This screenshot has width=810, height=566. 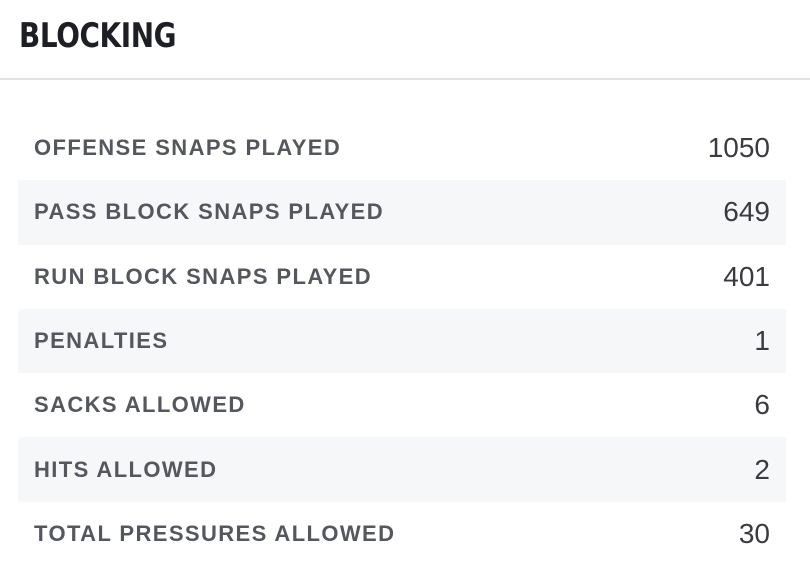 What do you see at coordinates (402, 469) in the screenshot?
I see `stat-row-hits-allowed: HITS ALLOWED 2` at bounding box center [402, 469].